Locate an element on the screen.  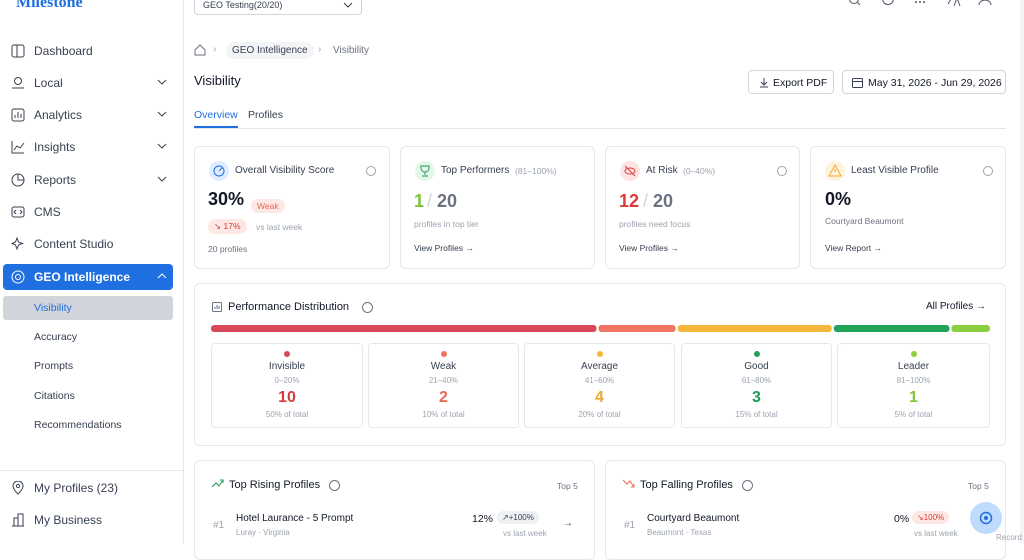
tier-count: 1 is located at coordinates (913, 397).